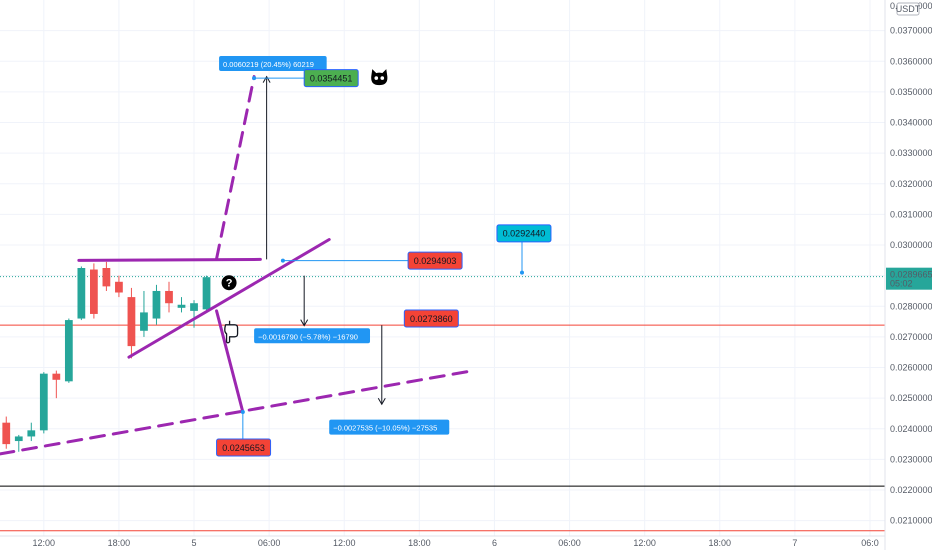 The image size is (932, 550). Describe the element at coordinates (911, 214) in the screenshot. I see `y-axis-tick-label: 0.0310000` at that location.